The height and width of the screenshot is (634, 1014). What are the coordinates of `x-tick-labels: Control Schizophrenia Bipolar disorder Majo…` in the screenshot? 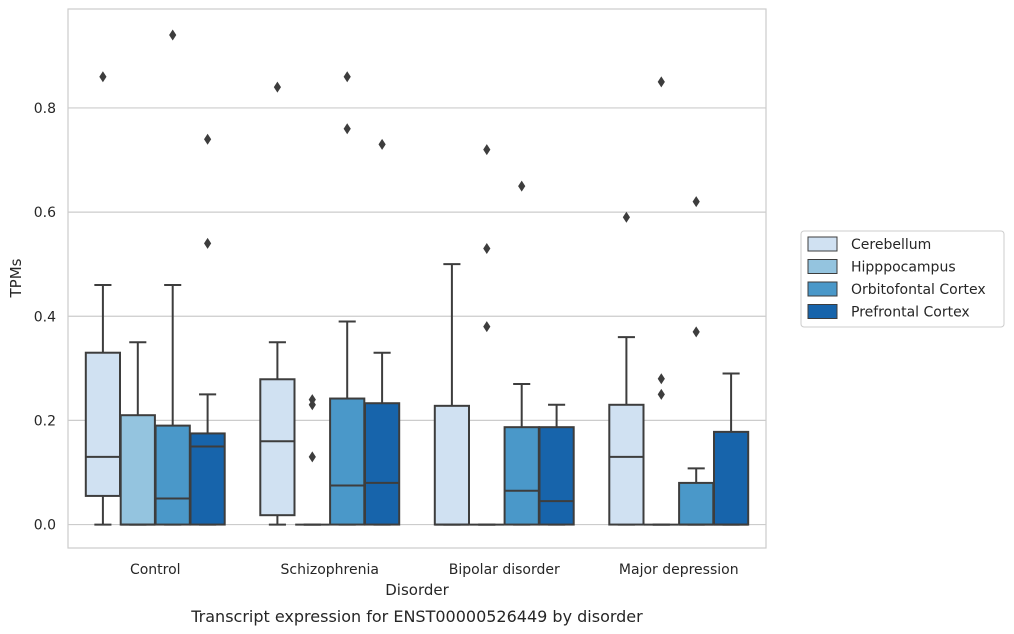 It's located at (434, 570).